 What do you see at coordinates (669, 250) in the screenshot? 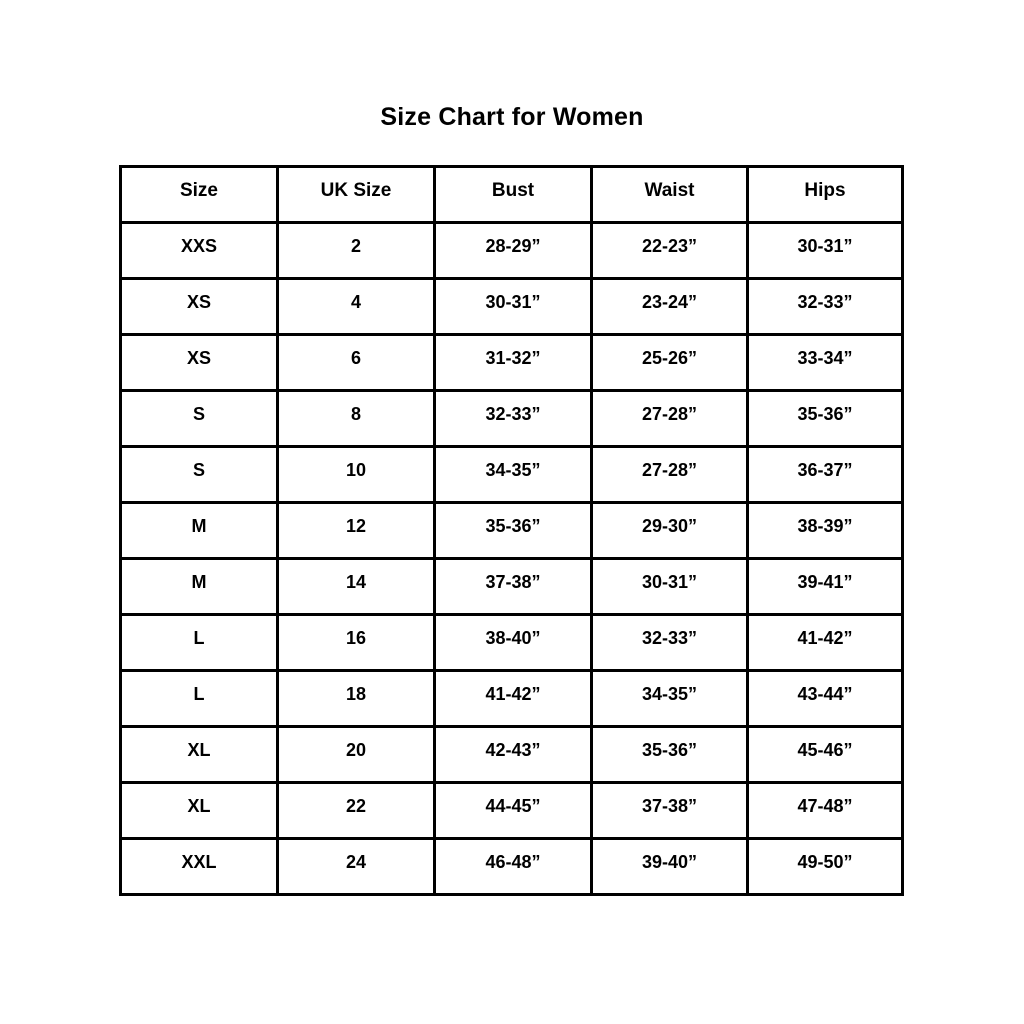
I see `cell-waist: 22-23”` at bounding box center [669, 250].